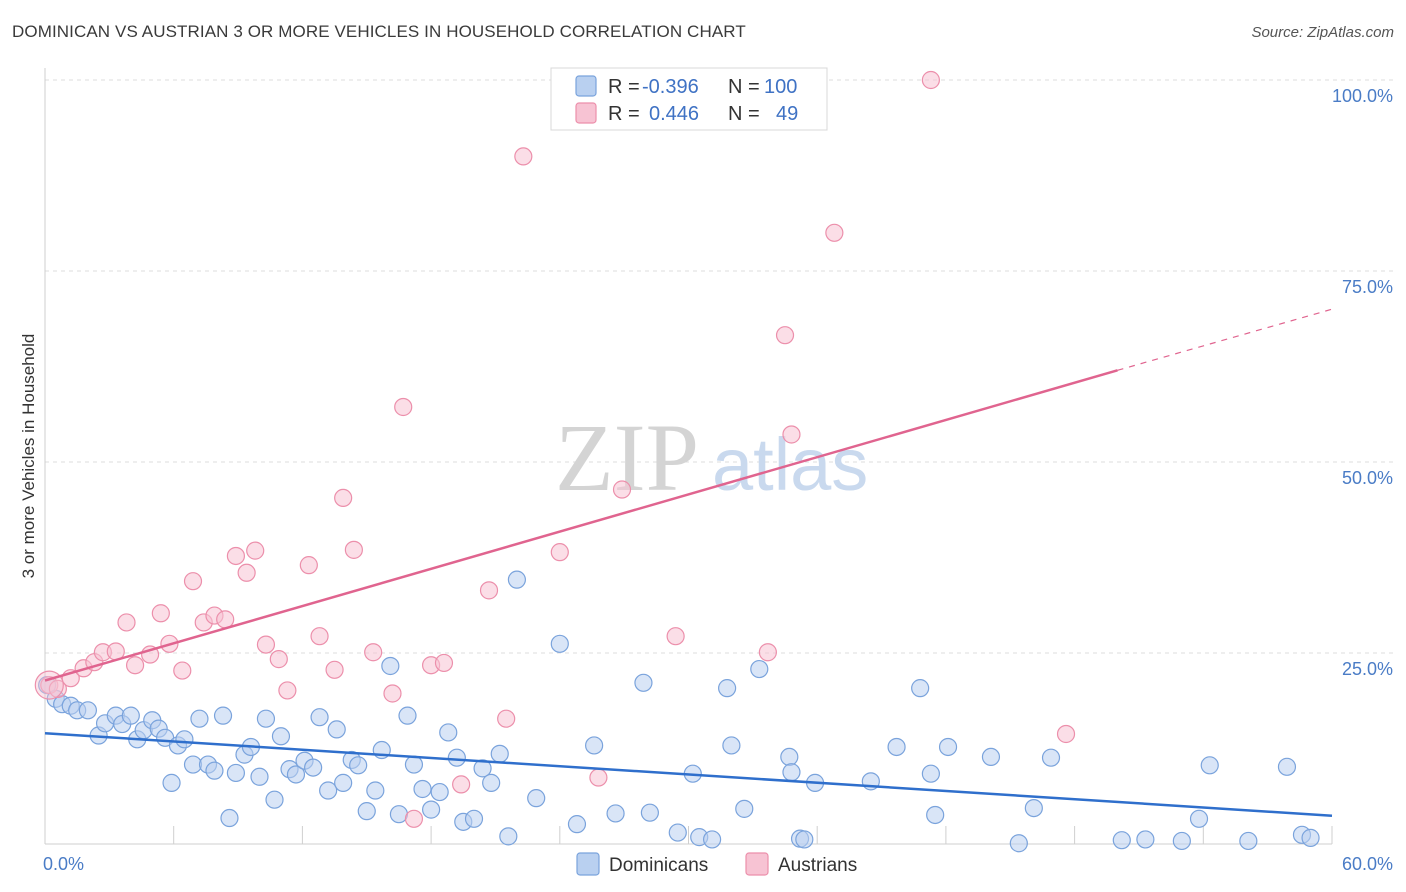 The width and height of the screenshot is (1406, 892). What do you see at coordinates (1367, 669) in the screenshot?
I see `y-tick-label: 25.0%` at bounding box center [1367, 669].